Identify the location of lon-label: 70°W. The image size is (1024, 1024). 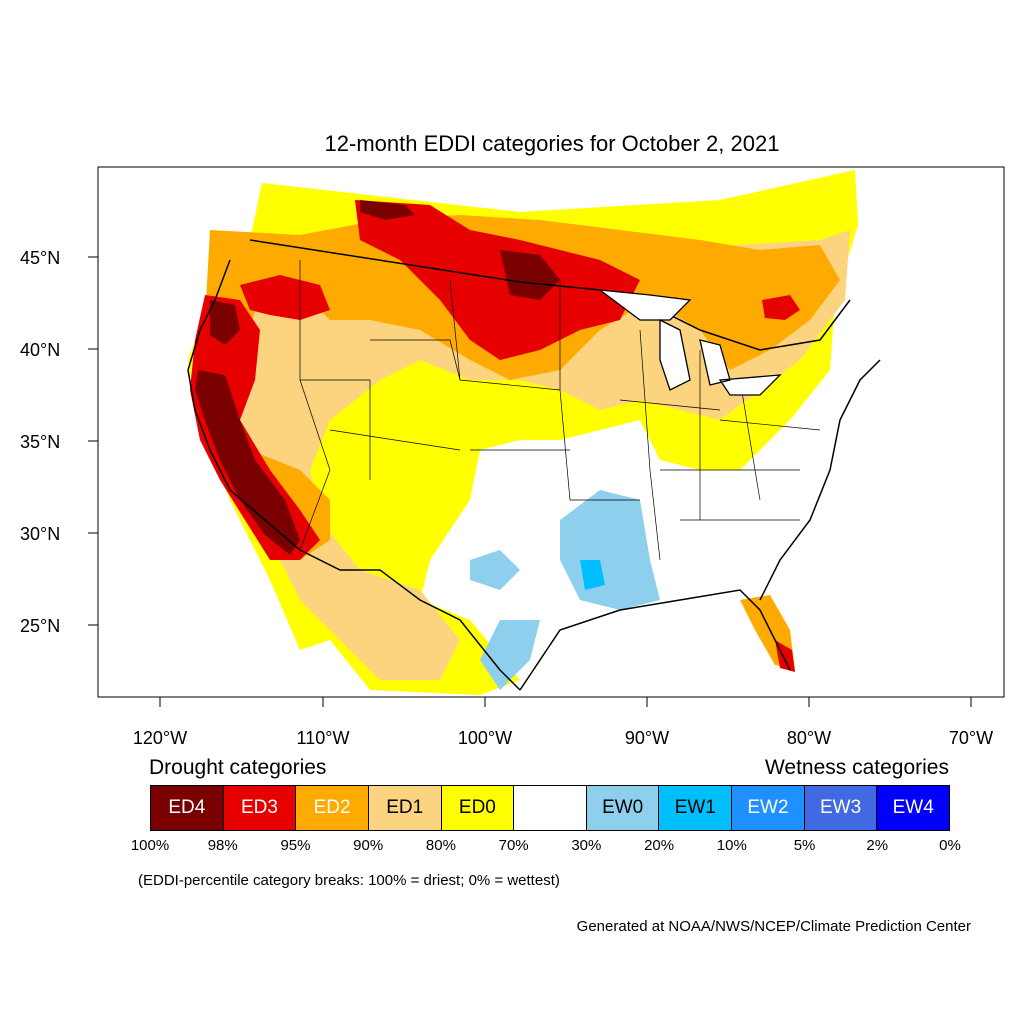
(971, 738).